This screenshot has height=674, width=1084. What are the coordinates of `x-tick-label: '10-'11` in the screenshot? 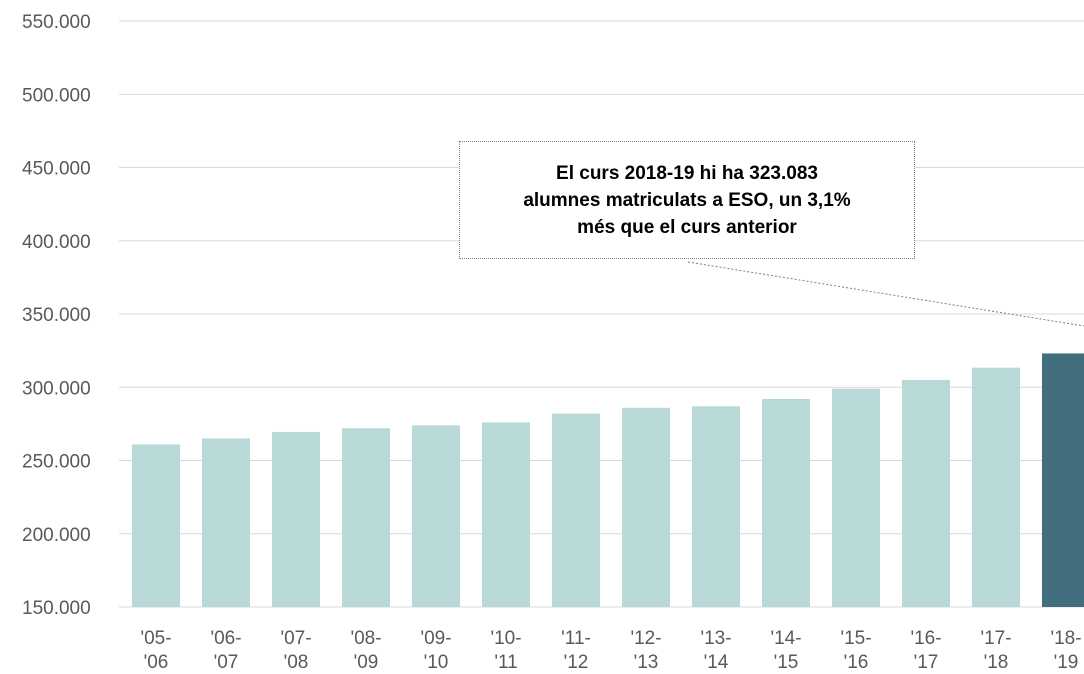 It's located at (505, 650).